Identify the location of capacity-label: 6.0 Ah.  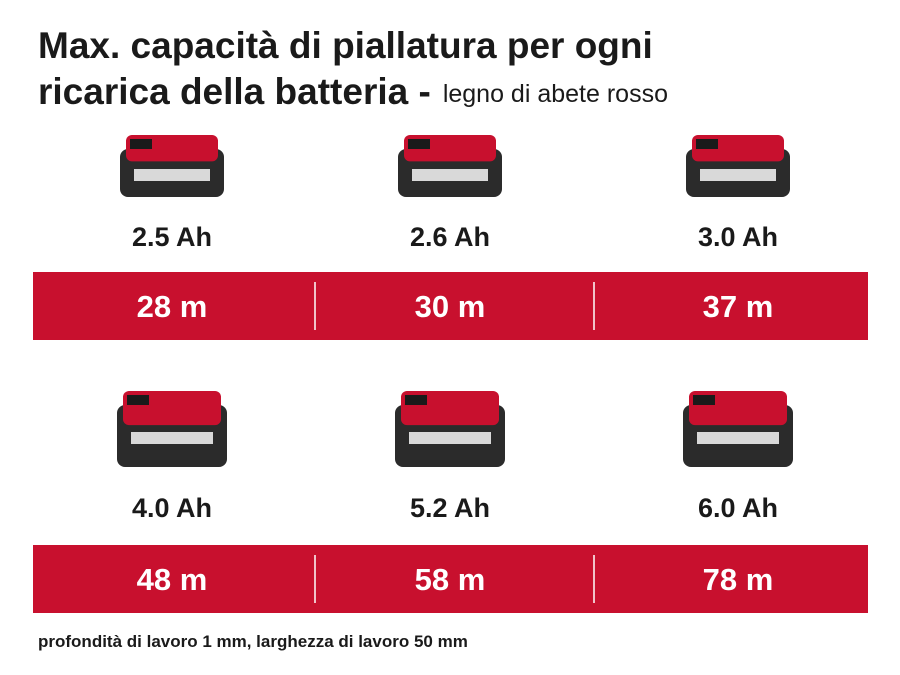
(738, 508).